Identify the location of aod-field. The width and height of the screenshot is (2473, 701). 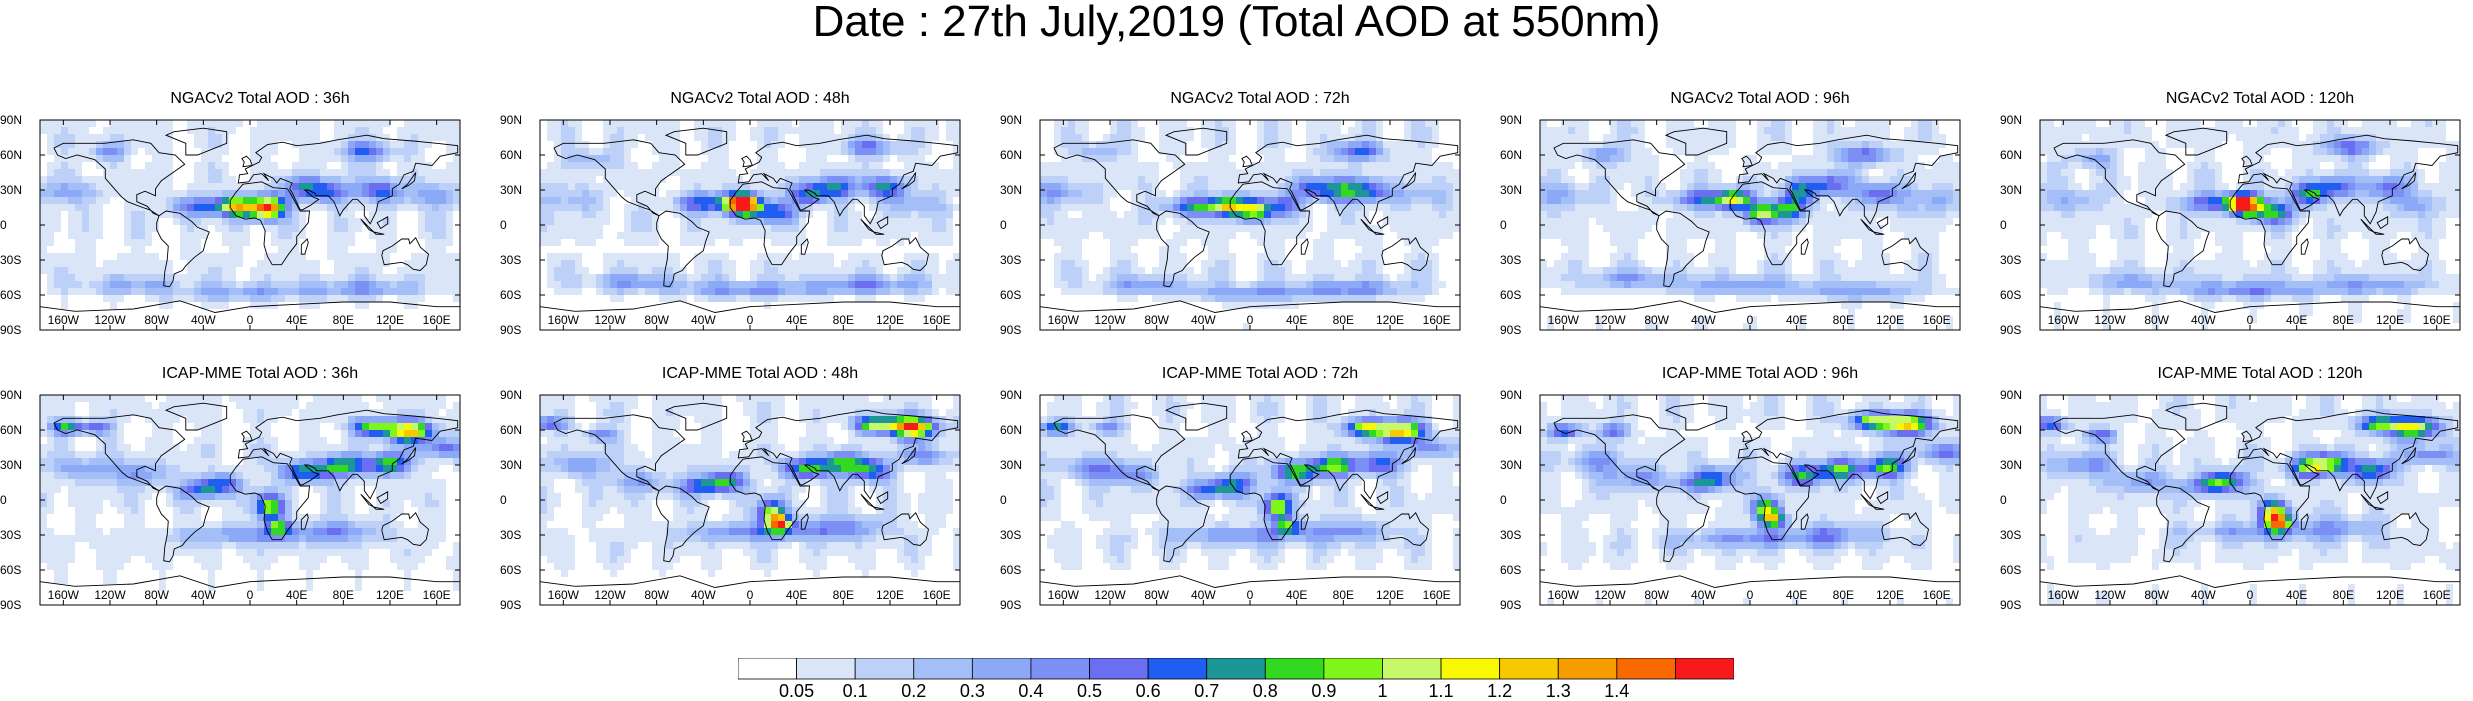
(1750, 500).